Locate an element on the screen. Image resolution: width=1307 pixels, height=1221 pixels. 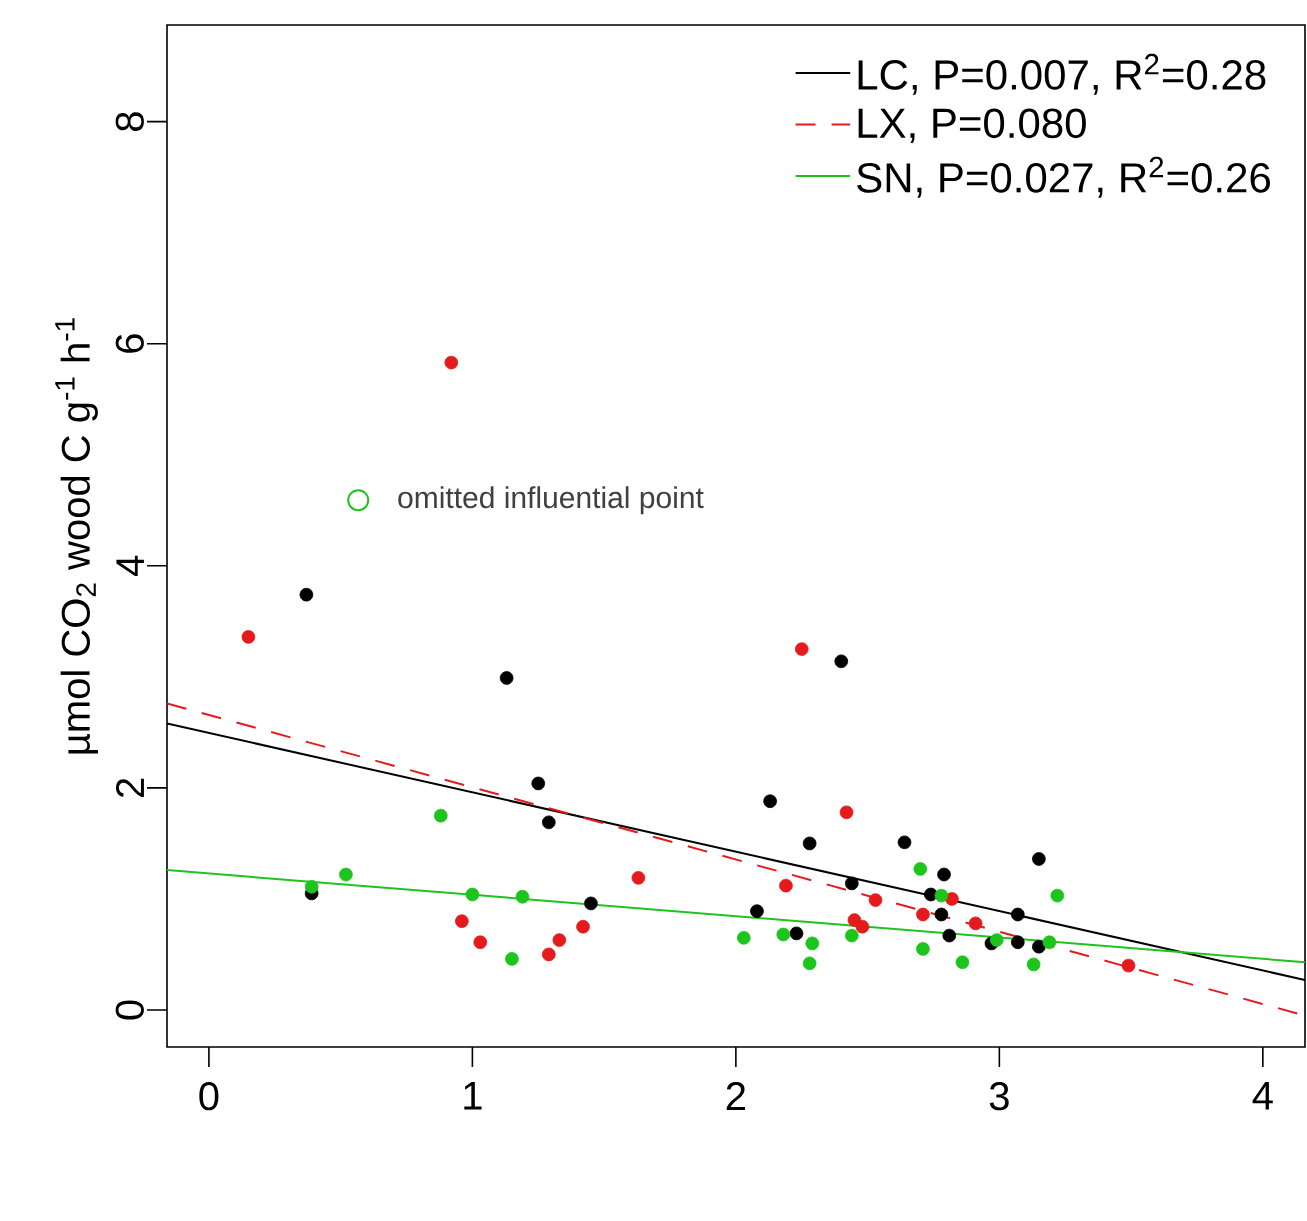
x-tick-label: 0 is located at coordinates (209, 1096).